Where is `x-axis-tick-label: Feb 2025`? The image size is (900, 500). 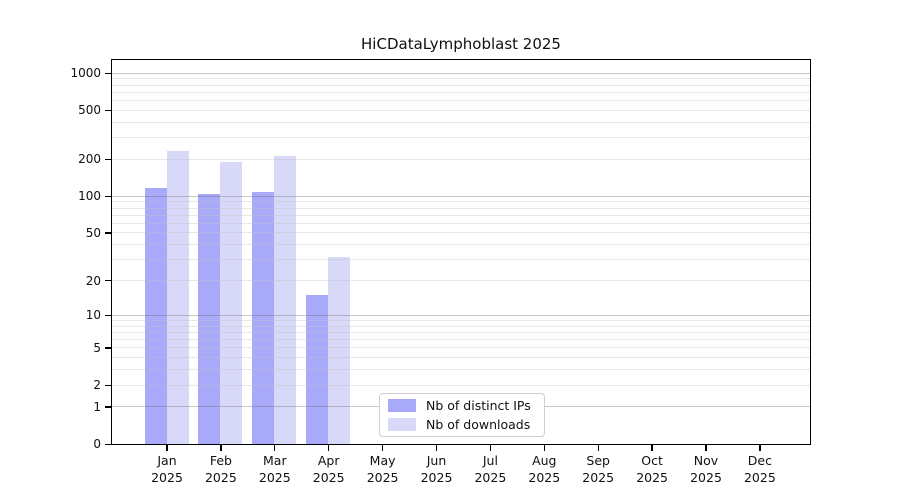
x-axis-tick-label: Feb 2025 is located at coordinates (221, 469).